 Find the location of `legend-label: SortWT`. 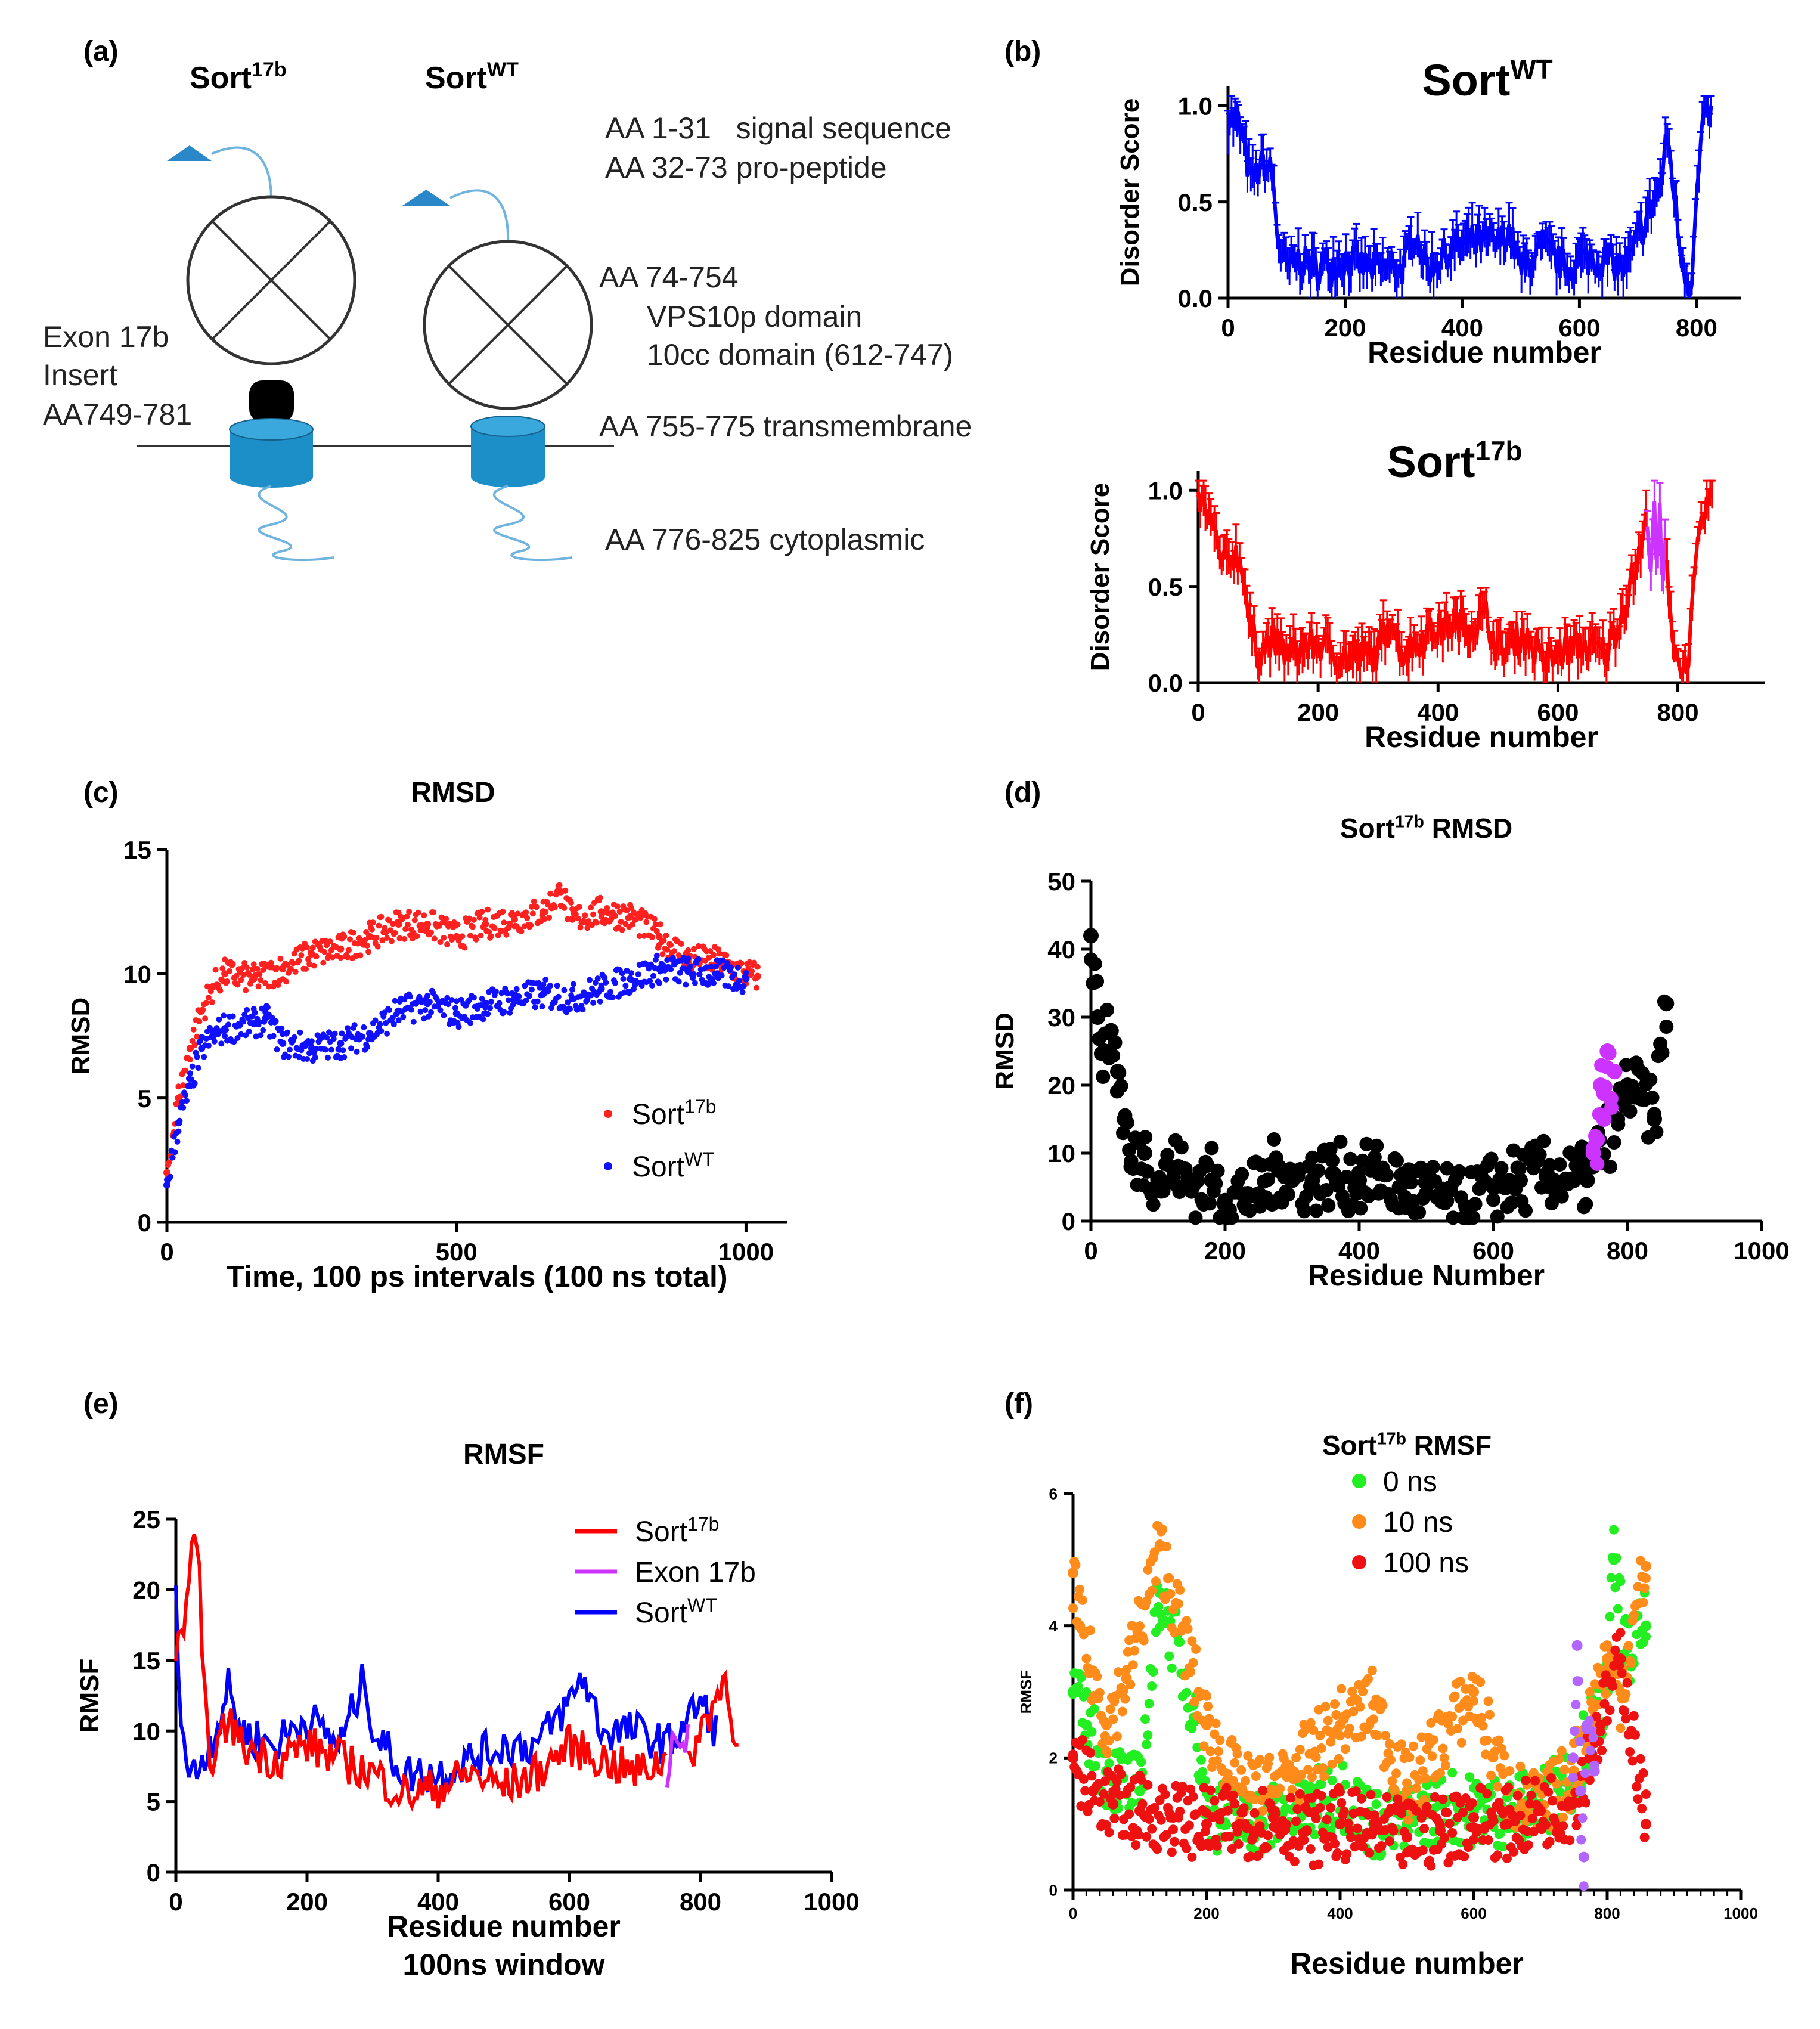

legend-label: SortWT is located at coordinates (676, 1611).